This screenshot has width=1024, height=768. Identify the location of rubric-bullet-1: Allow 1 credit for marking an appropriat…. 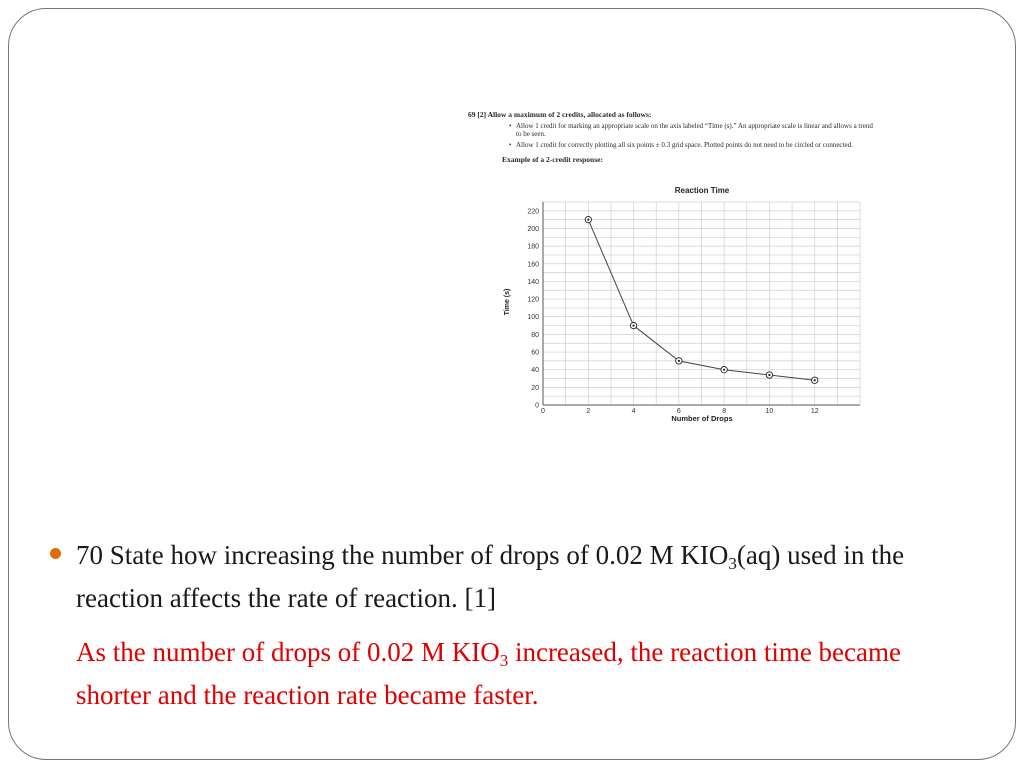
(693, 130).